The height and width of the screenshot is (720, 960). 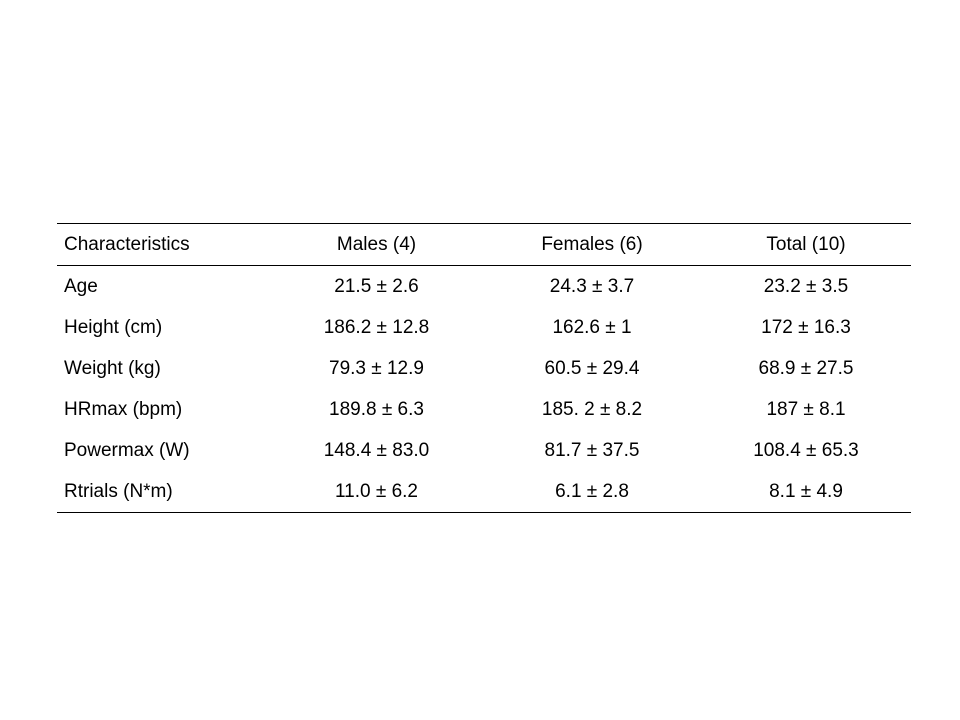 What do you see at coordinates (112, 368) in the screenshot?
I see `row-label: Weight (kg)` at bounding box center [112, 368].